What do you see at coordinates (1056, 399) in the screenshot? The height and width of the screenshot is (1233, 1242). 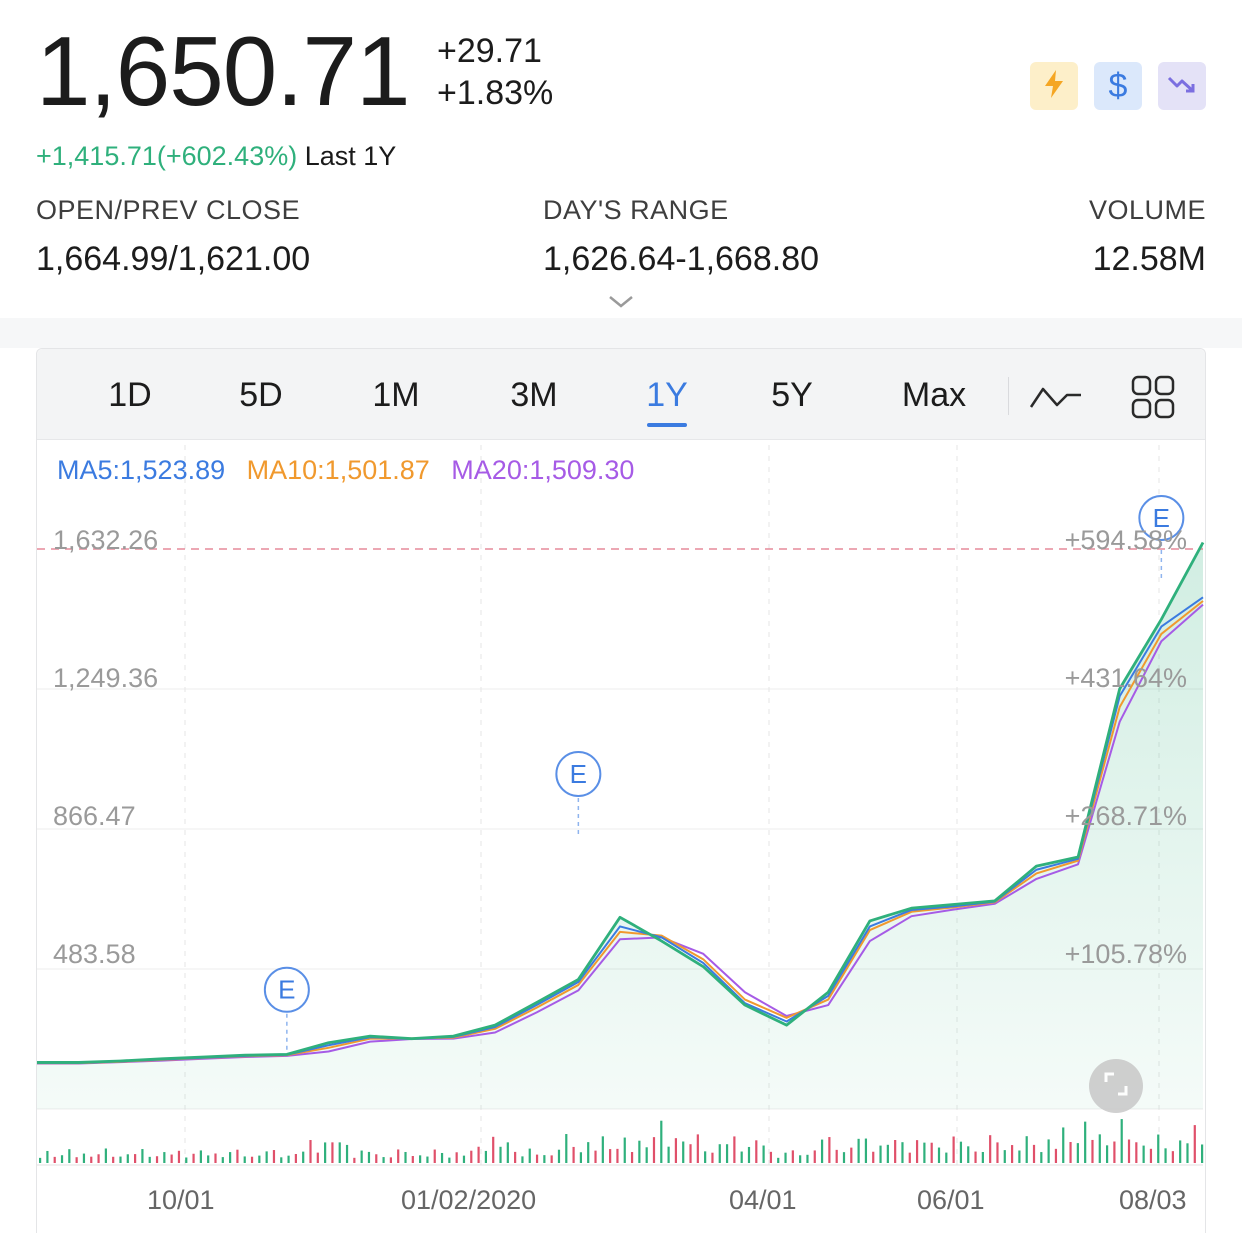 I see `chart-type-button` at bounding box center [1056, 399].